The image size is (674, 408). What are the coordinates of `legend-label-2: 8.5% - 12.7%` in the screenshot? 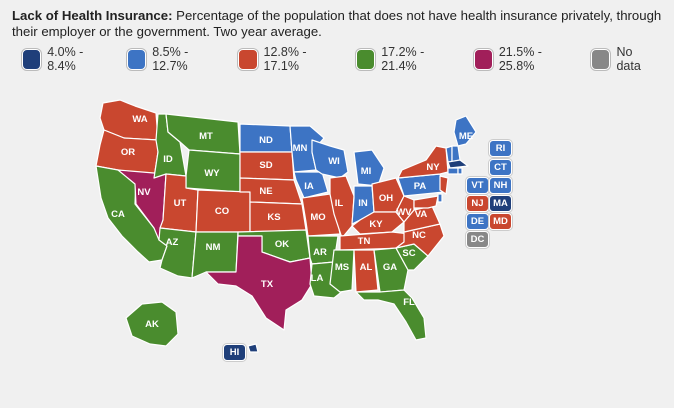 It's located at (170, 59).